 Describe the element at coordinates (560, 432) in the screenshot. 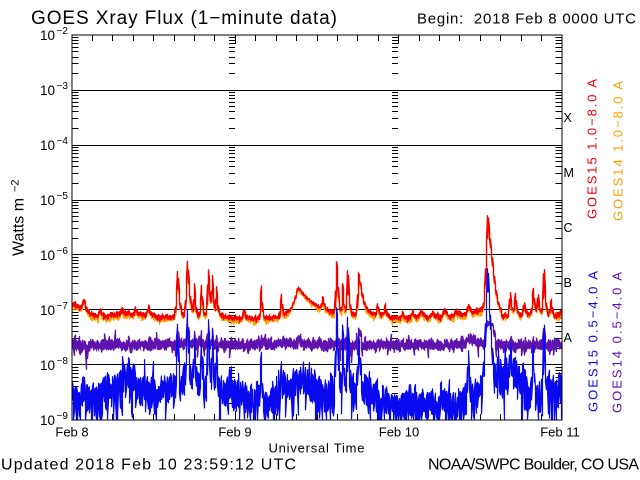

I see `svg-text: Feb 11` at that location.